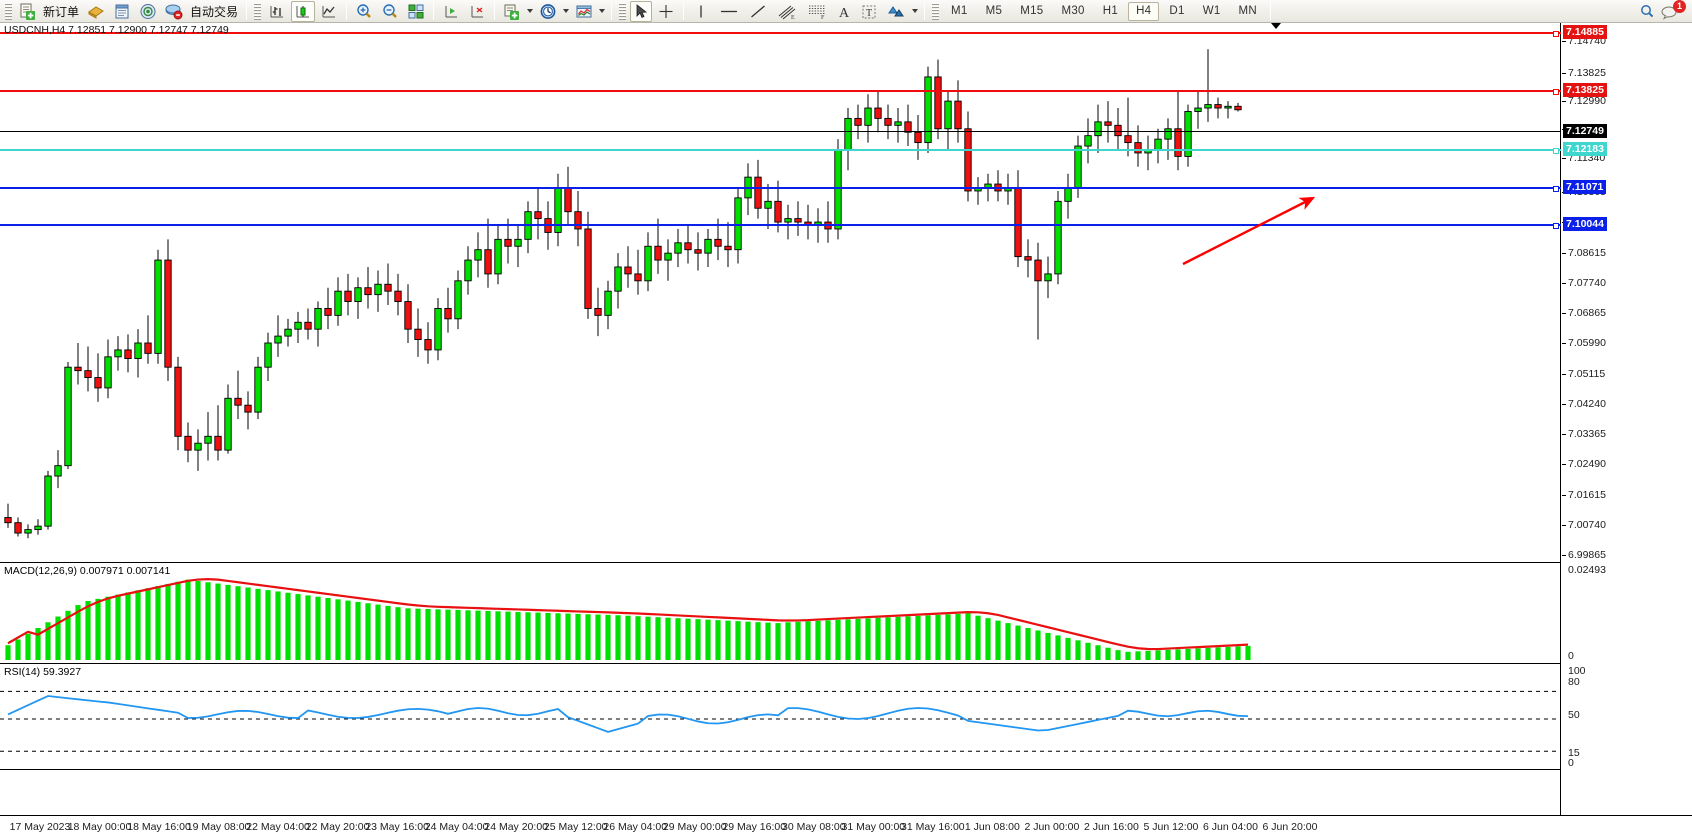 The width and height of the screenshot is (1692, 838). What do you see at coordinates (1110, 11) in the screenshot?
I see `timeframe-button-h1: H1` at bounding box center [1110, 11].